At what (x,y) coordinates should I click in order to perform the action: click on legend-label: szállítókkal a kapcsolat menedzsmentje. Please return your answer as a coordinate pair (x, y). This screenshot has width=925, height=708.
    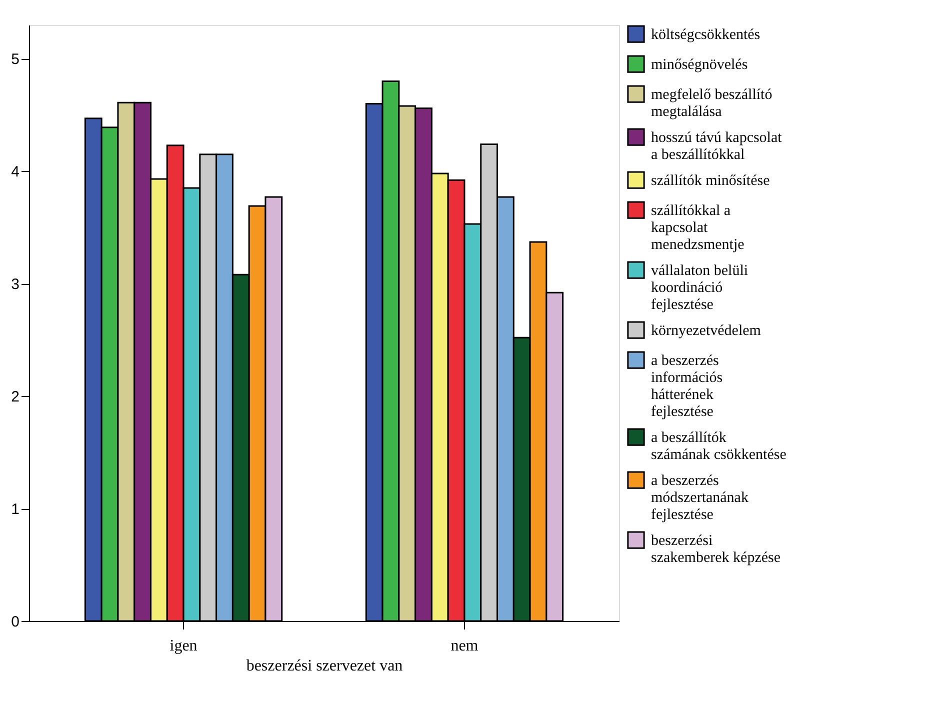
    Looking at the image, I should click on (698, 228).